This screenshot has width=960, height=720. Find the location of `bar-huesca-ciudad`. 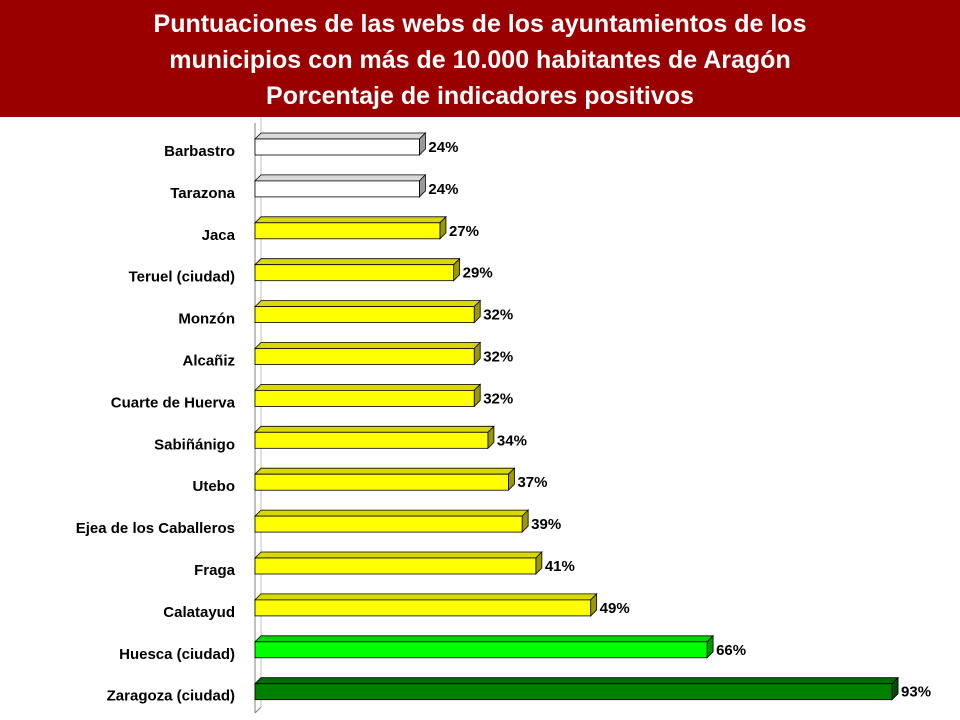

bar-huesca-ciudad is located at coordinates (481, 650).